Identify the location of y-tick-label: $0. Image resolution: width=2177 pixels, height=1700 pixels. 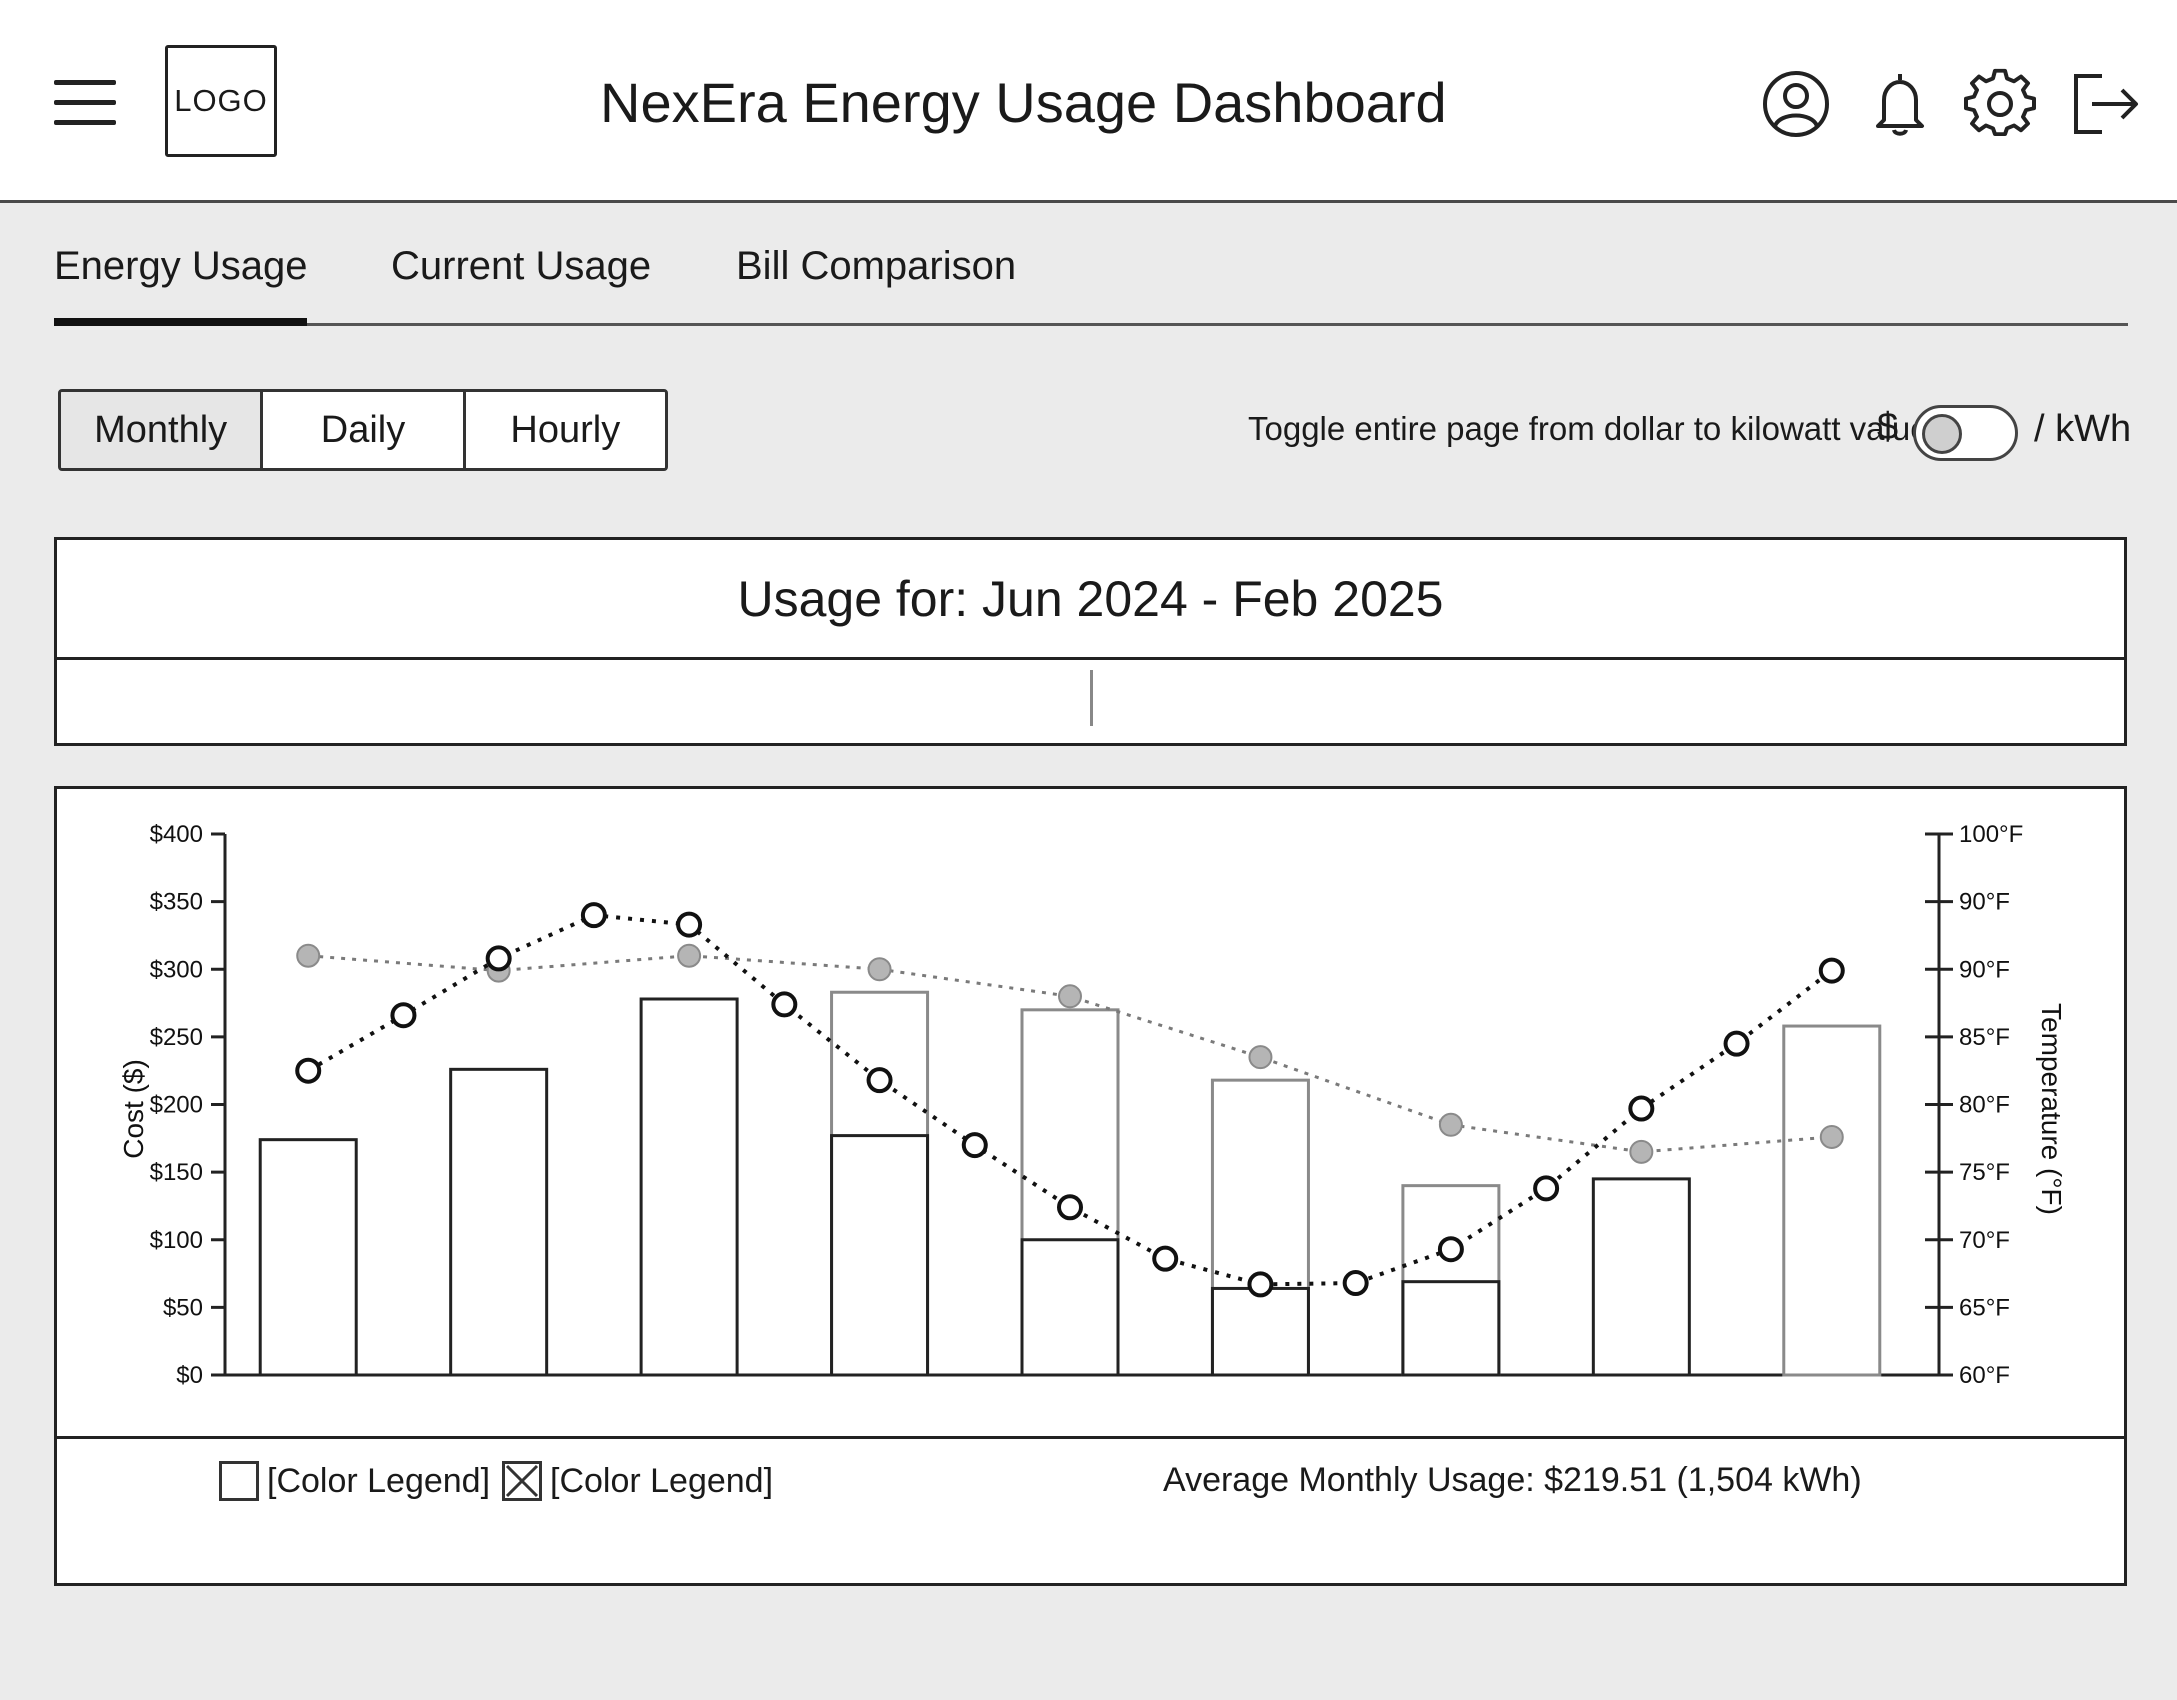
(189, 1375).